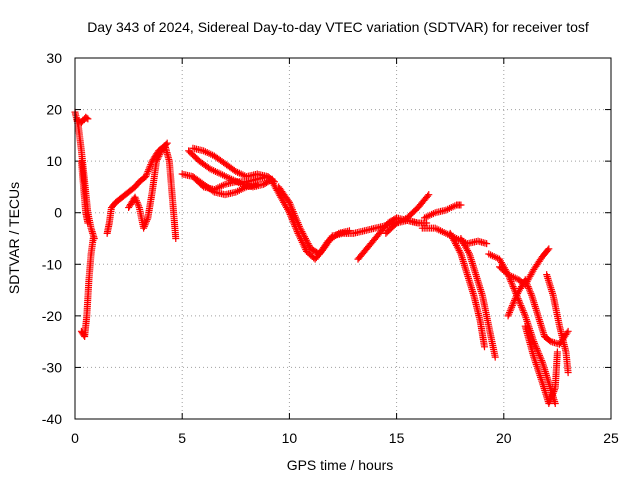 This screenshot has width=640, height=480. What do you see at coordinates (504, 438) in the screenshot?
I see `x-tick-label: 20` at bounding box center [504, 438].